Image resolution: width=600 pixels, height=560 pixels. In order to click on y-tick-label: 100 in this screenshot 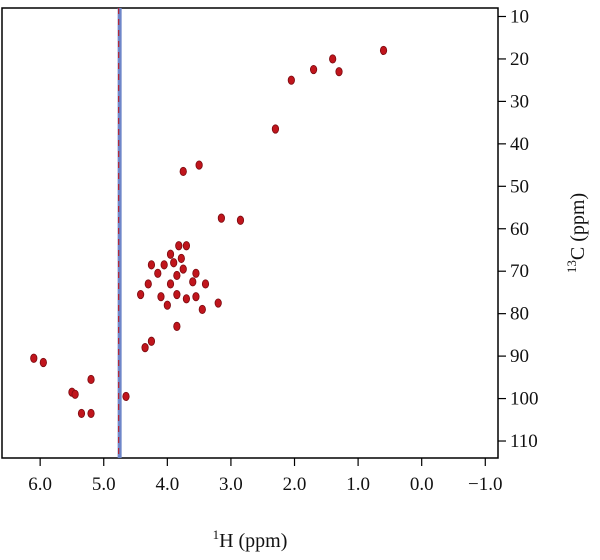, I will do `click(524, 399)`.